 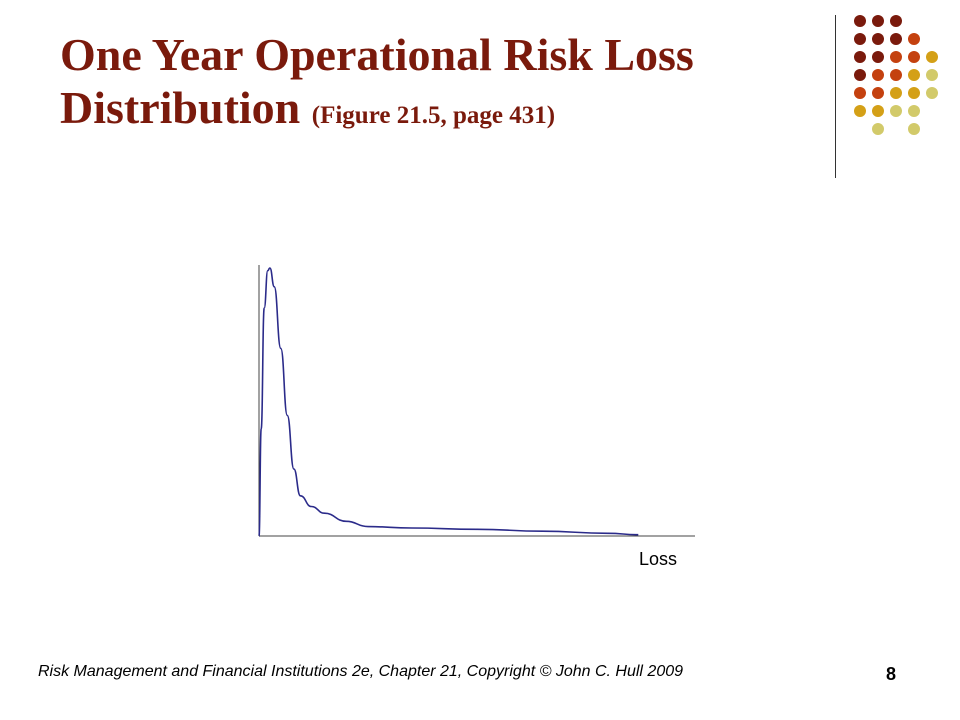 What do you see at coordinates (433, 116) in the screenshot?
I see `slide-title-figure-ref: (Figure 21.5, page 431)` at bounding box center [433, 116].